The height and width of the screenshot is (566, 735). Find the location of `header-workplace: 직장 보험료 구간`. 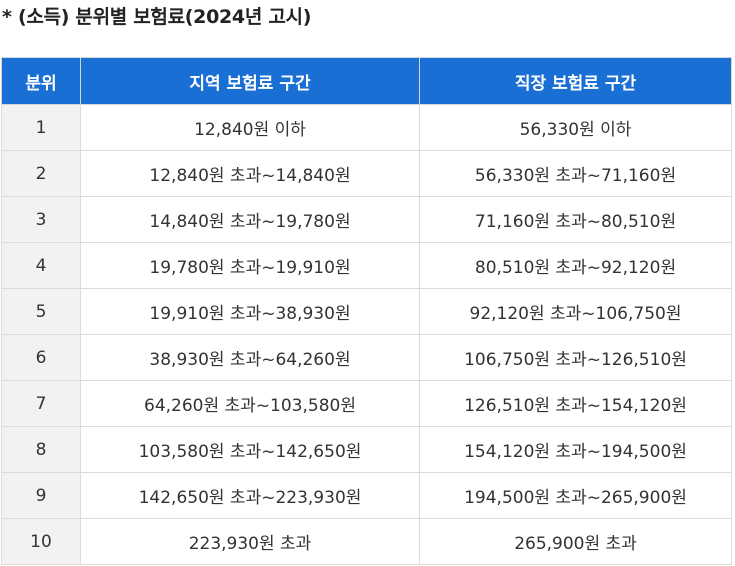

header-workplace: 직장 보험료 구간 is located at coordinates (575, 81).